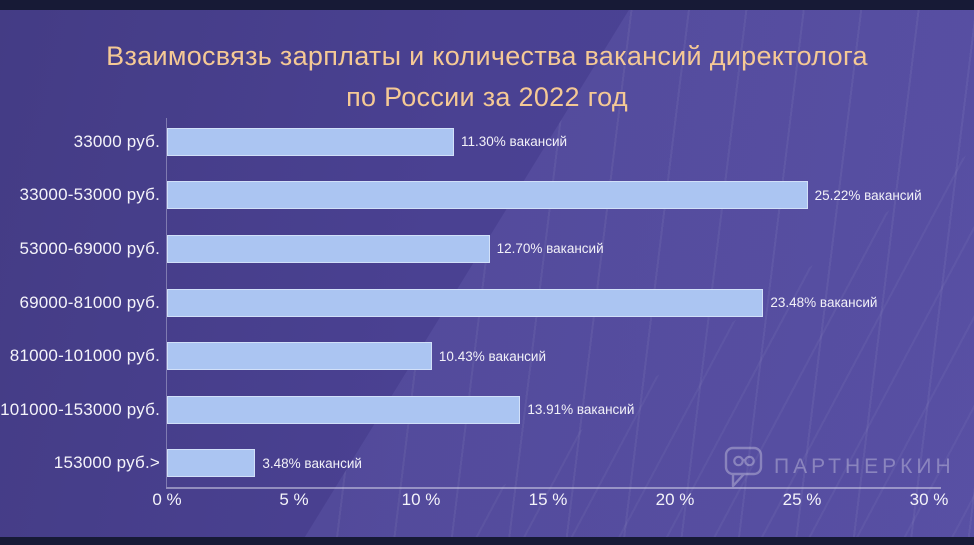 Image resolution: width=974 pixels, height=545 pixels. Describe the element at coordinates (106, 463) in the screenshot. I see `category-label: 153000 руб.>` at that location.